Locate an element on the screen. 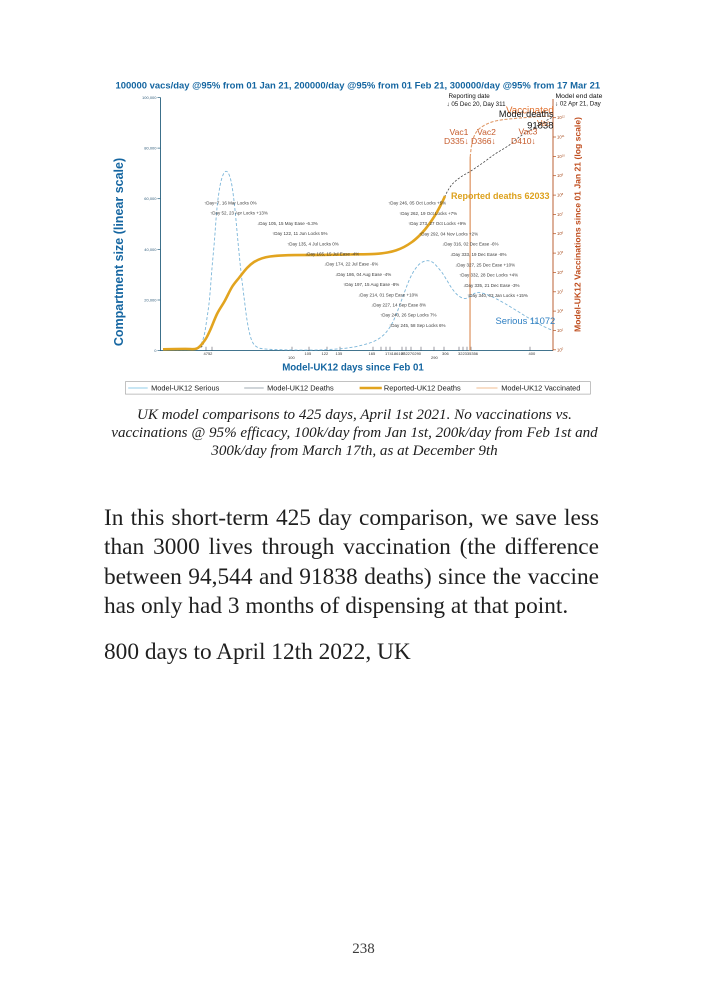 This screenshot has height=992, width=709. svg-text: ↓ 02 Apr 21, Day is located at coordinates (578, 103).